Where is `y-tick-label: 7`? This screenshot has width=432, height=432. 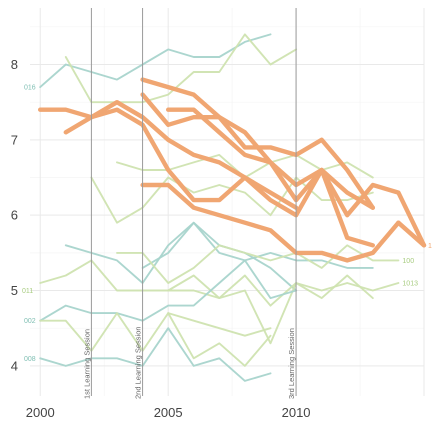
y-tick-label: 7 is located at coordinates (14, 139).